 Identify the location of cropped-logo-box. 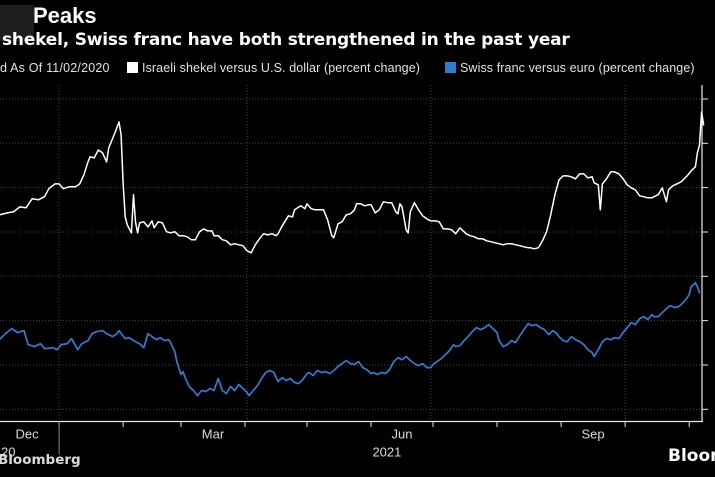
(17, 23).